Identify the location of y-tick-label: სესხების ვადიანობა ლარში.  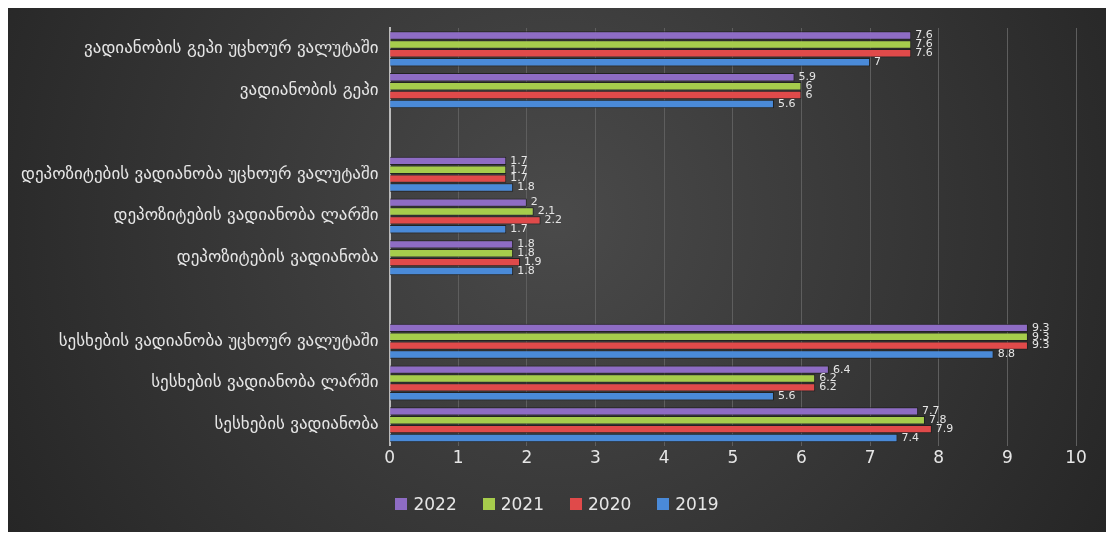
(265, 381).